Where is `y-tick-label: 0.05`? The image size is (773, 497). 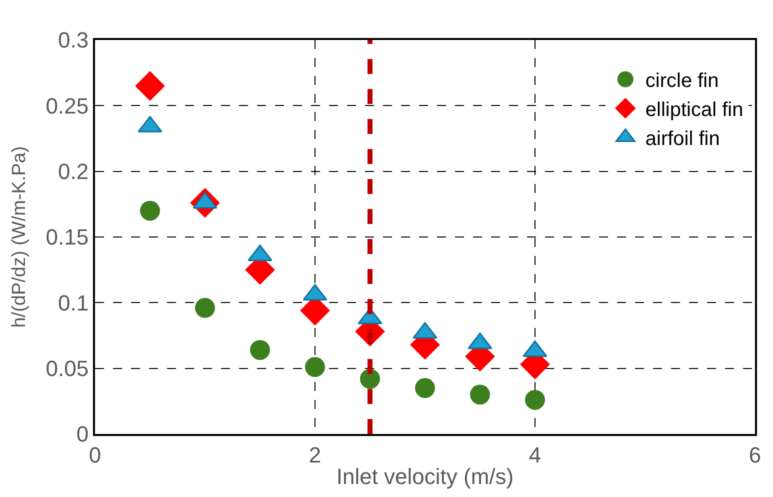 y-tick-label: 0.05 is located at coordinates (67, 369).